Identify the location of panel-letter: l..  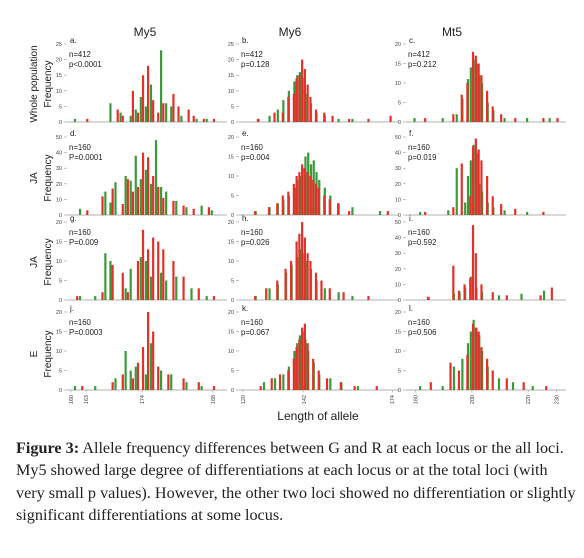
(411, 308).